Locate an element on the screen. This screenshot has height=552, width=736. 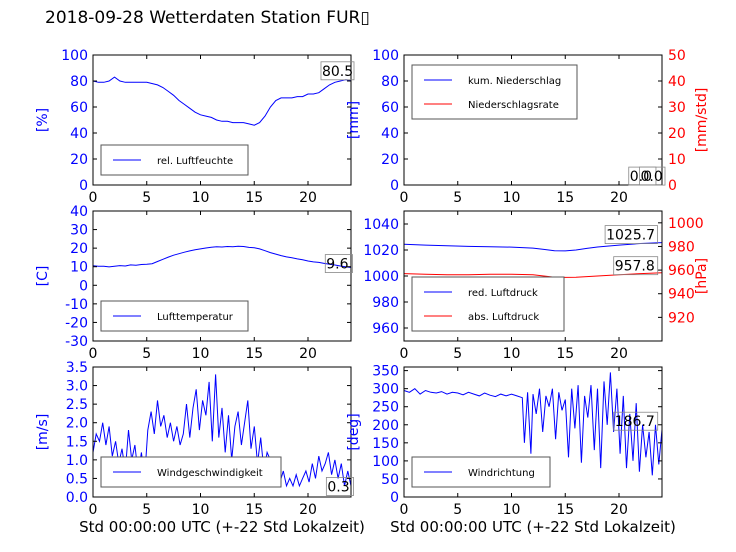
winddir-x-tick-label: 15 is located at coordinates (565, 510).